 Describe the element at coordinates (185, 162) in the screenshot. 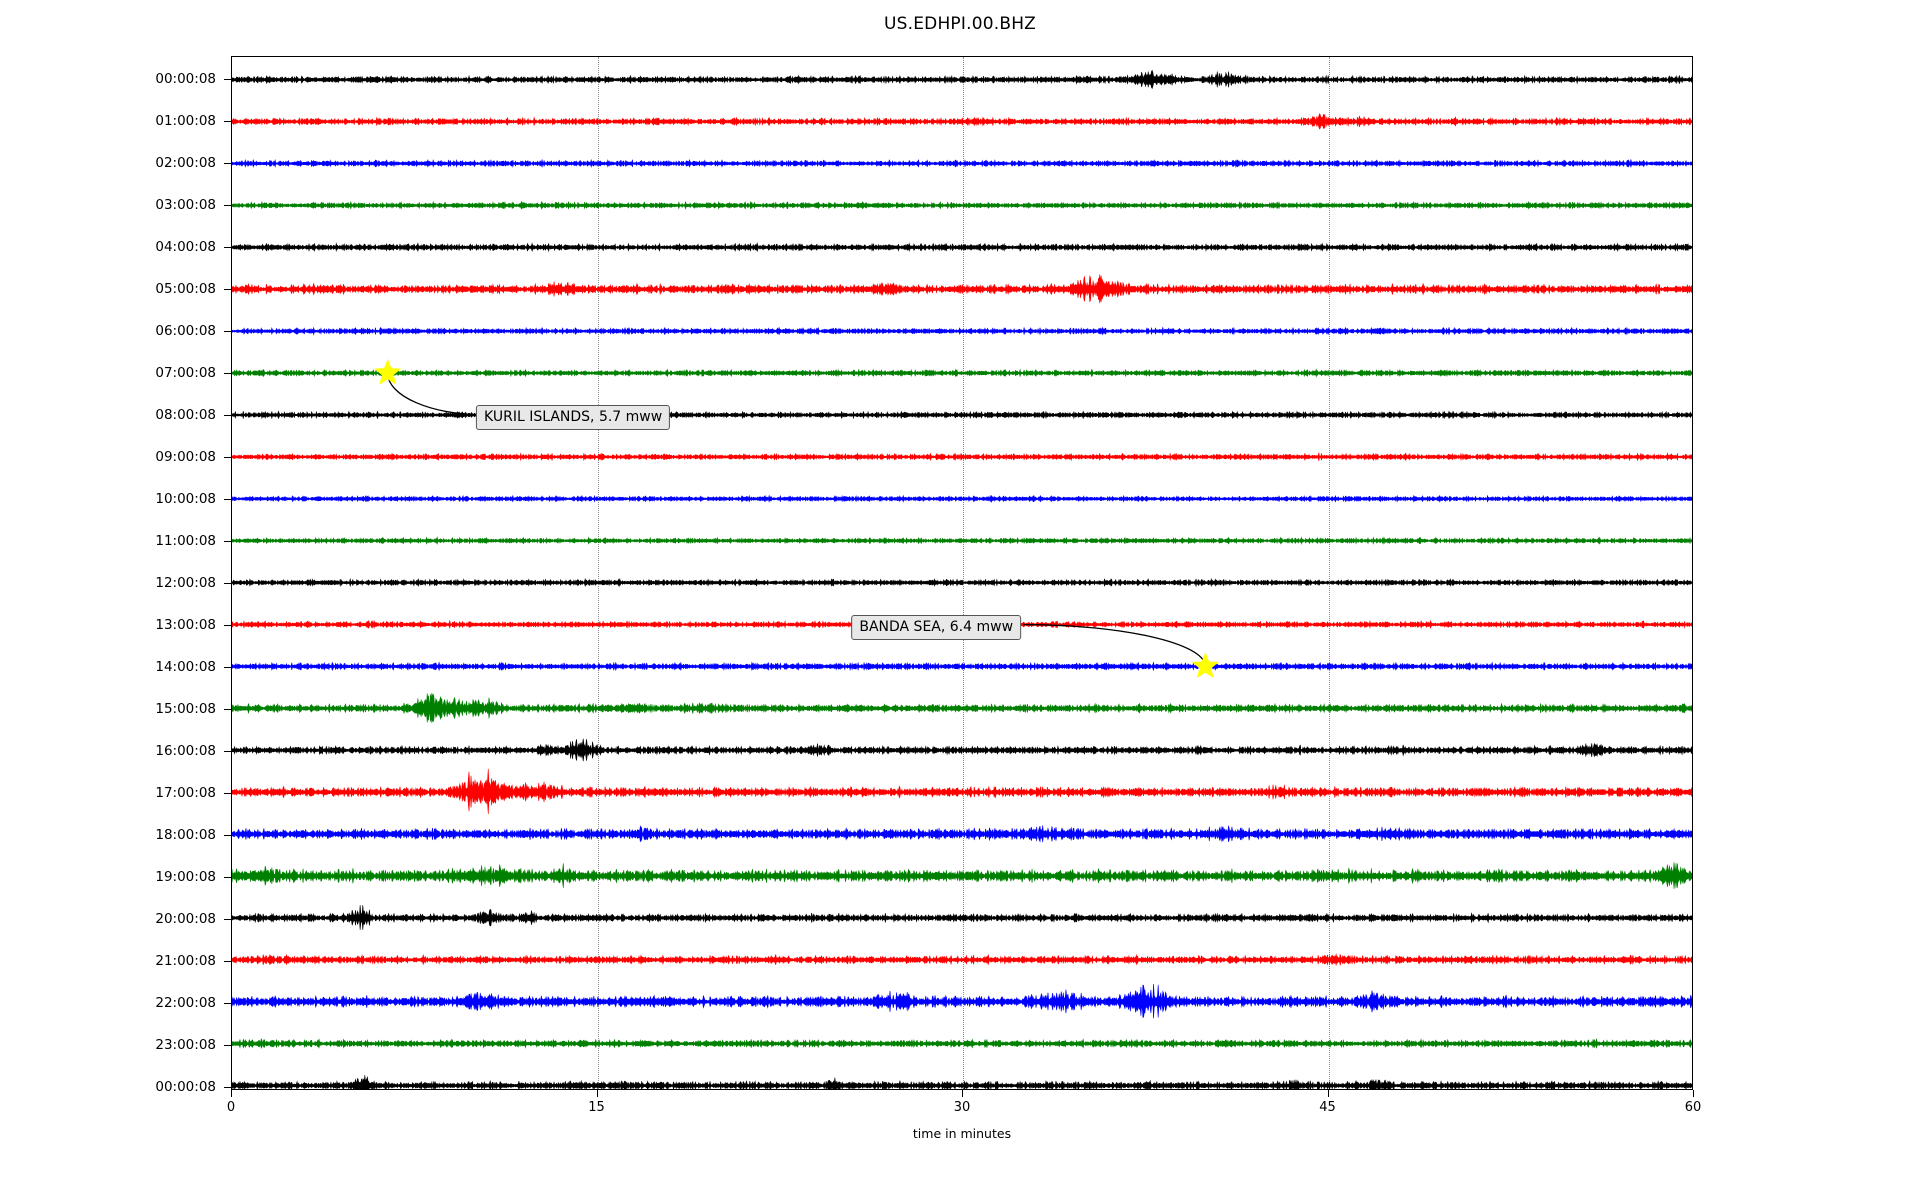

I see `y-axis-label-2: 02:00:08` at that location.